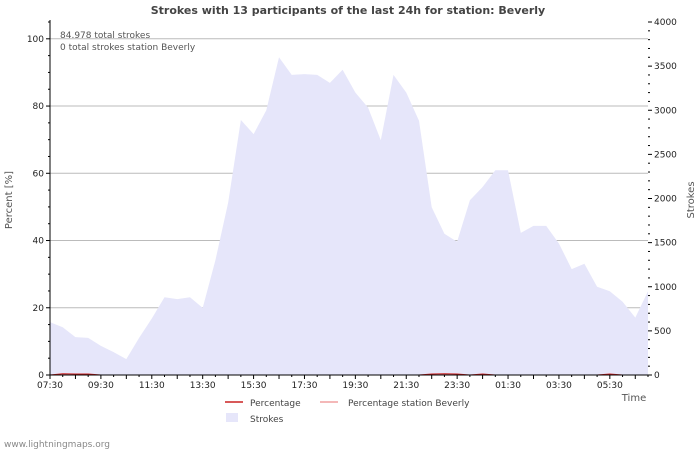  Describe the element at coordinates (665, 111) in the screenshot. I see `right-tick-label-3000: 3000` at that location.